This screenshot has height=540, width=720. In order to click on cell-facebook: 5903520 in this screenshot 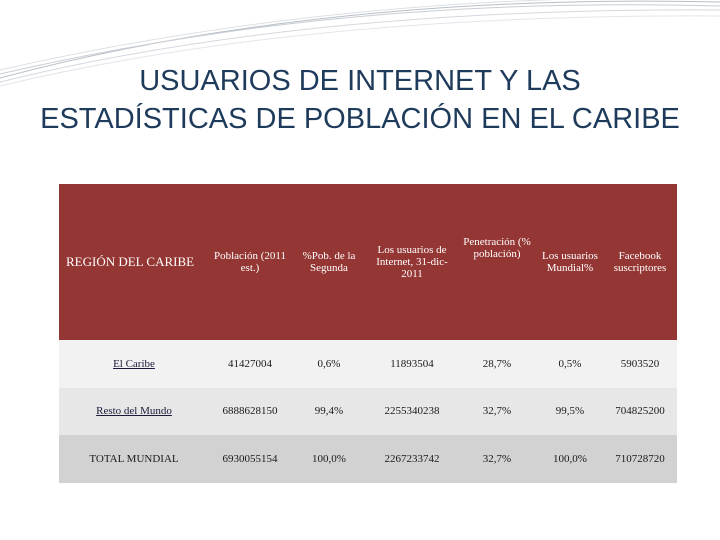, I will do `click(640, 364)`.